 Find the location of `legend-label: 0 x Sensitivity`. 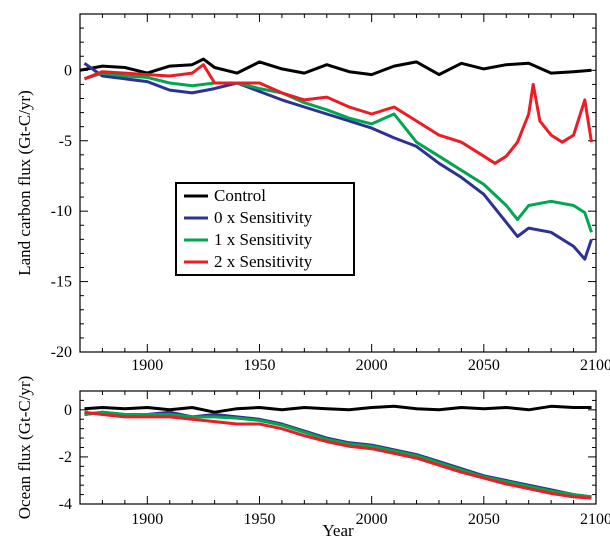

legend-label: 0 x Sensitivity is located at coordinates (263, 217).